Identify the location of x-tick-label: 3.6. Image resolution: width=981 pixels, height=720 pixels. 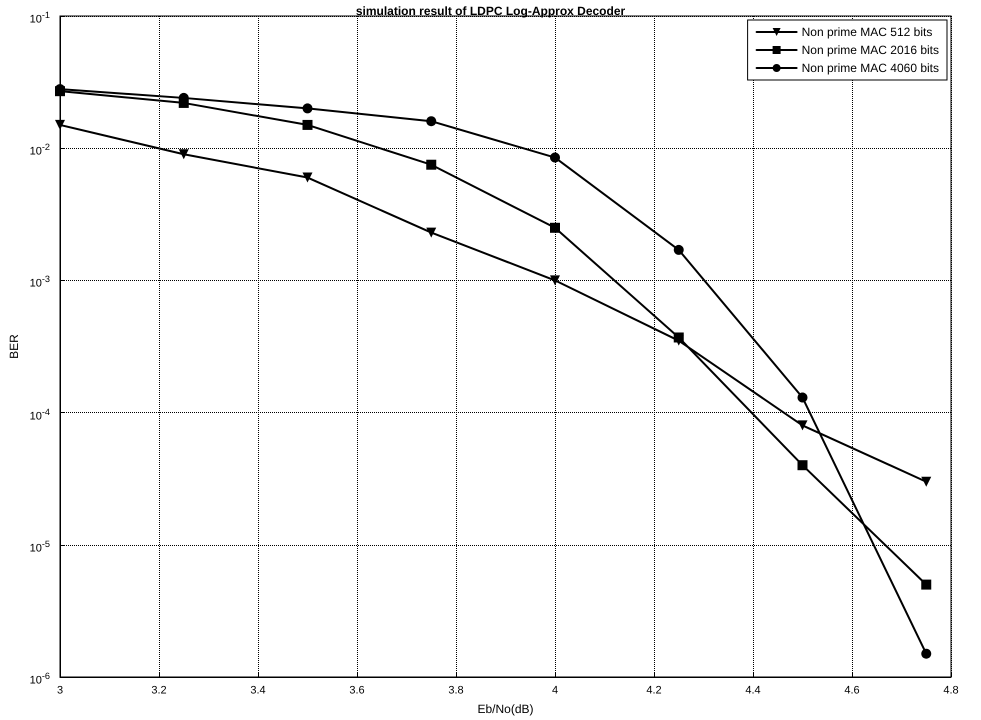
(357, 690).